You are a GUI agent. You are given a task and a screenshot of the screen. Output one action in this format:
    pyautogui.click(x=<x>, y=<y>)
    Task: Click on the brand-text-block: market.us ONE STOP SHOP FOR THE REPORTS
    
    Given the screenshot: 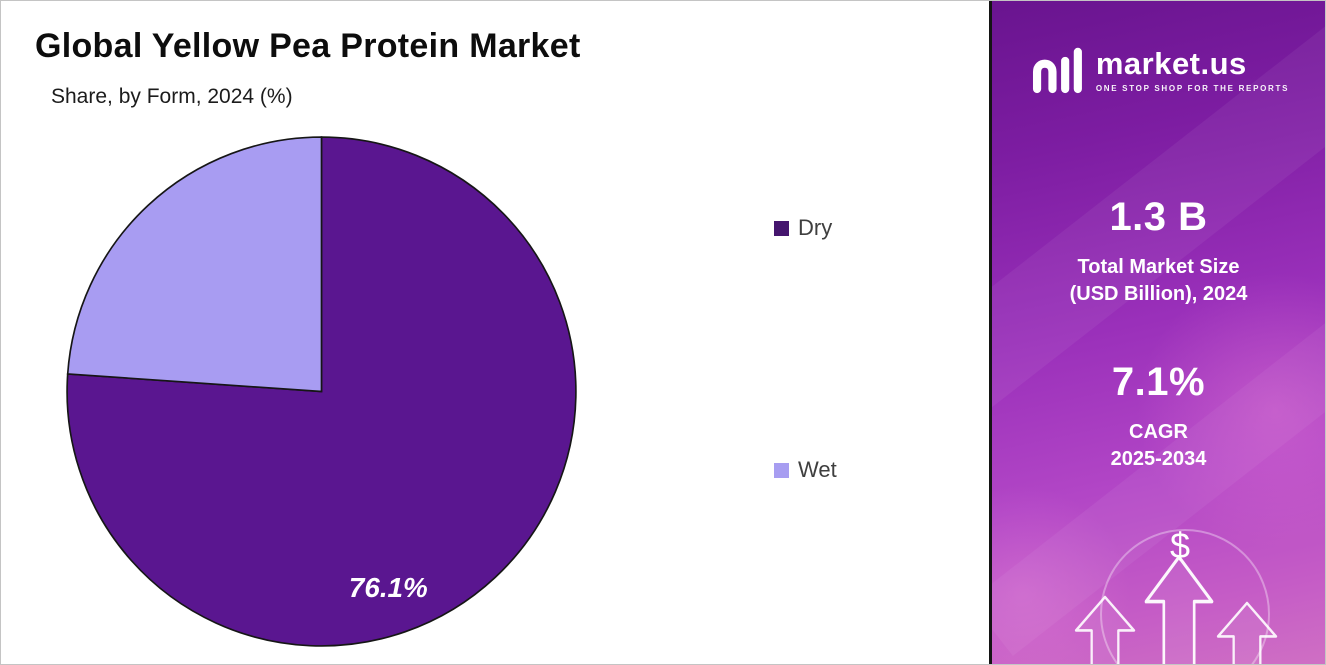 What is the action you would take?
    pyautogui.click(x=1192, y=70)
    